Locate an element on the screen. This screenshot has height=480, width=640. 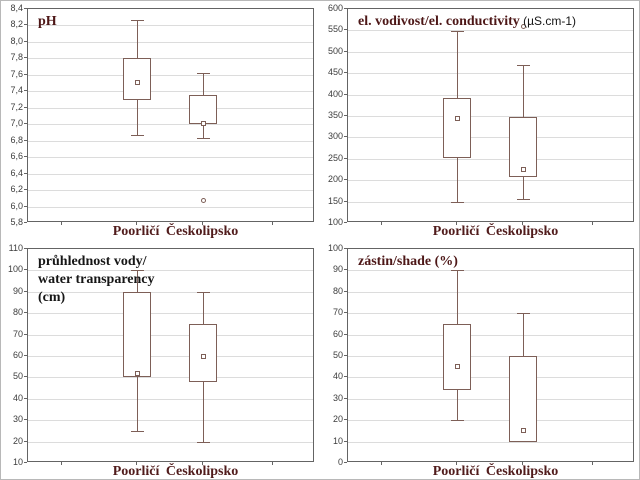
y-tick-label: 50 is located at coordinates (17, 376).